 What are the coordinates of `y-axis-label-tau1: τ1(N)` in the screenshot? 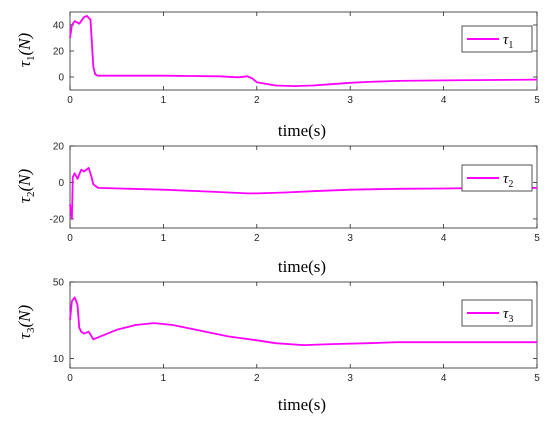 It's located at (26, 50).